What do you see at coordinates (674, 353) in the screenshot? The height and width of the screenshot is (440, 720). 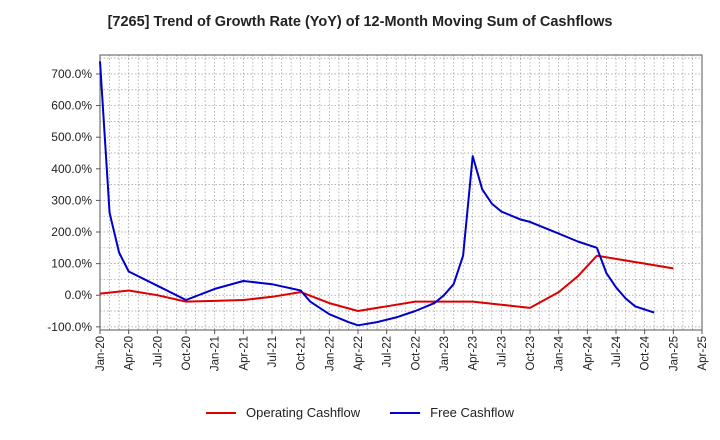 I see `x-tick-label: Jan-25` at bounding box center [674, 353].